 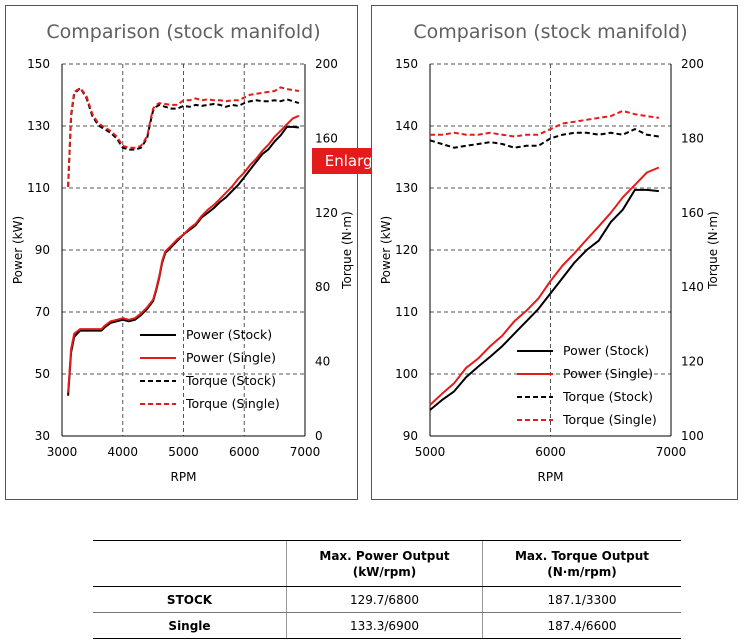 What do you see at coordinates (42, 374) in the screenshot?
I see `y-left-tick-label: 50` at bounding box center [42, 374].